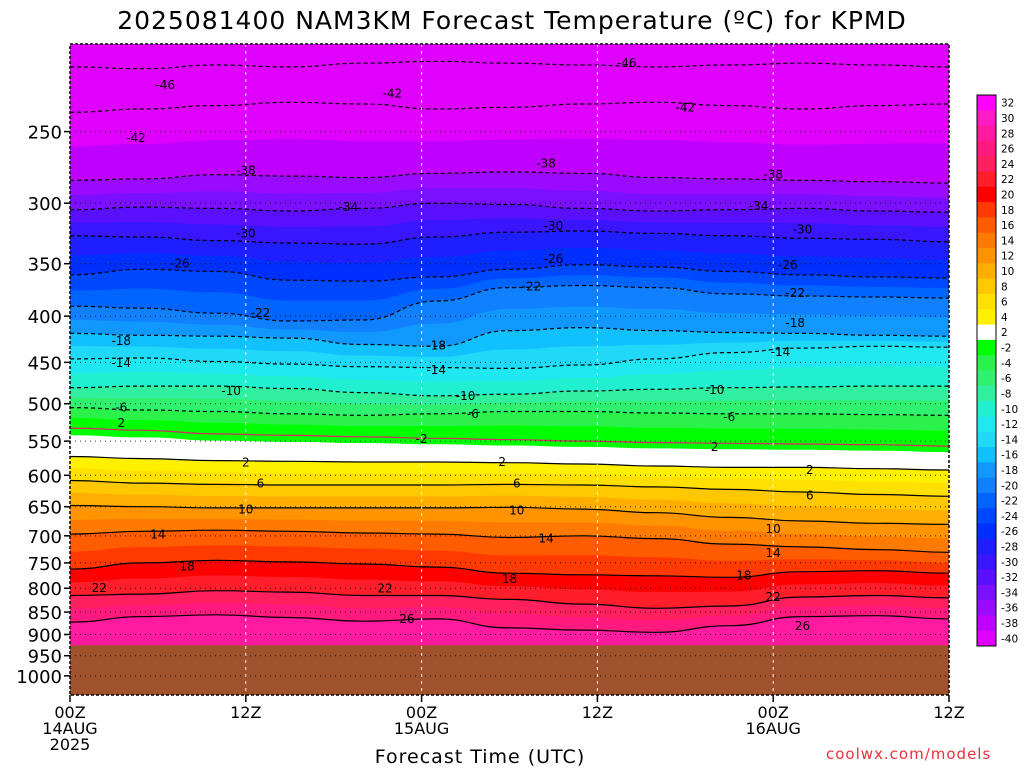 This screenshot has width=1024, height=768. What do you see at coordinates (1007, 134) in the screenshot?
I see `colorbar-label: 28` at bounding box center [1007, 134].